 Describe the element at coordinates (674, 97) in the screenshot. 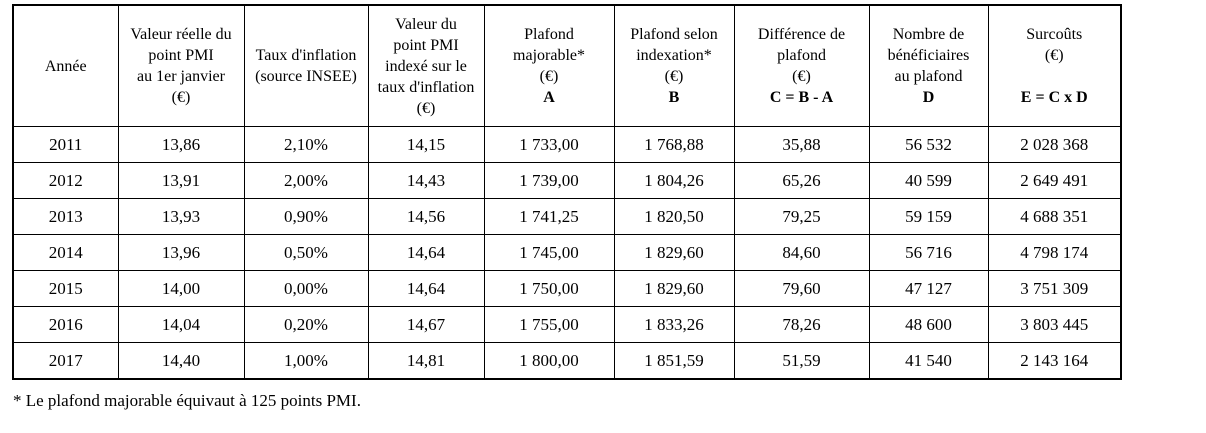

I see `col-header-formula-b: B` at that location.